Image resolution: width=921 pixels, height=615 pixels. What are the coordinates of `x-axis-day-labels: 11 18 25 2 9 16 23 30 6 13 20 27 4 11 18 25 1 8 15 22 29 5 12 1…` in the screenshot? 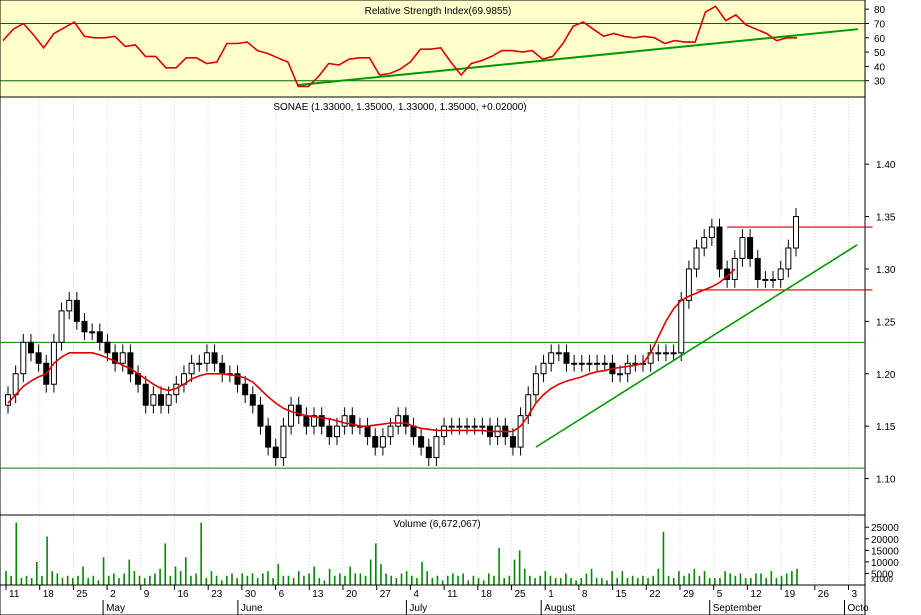 It's located at (431, 592).